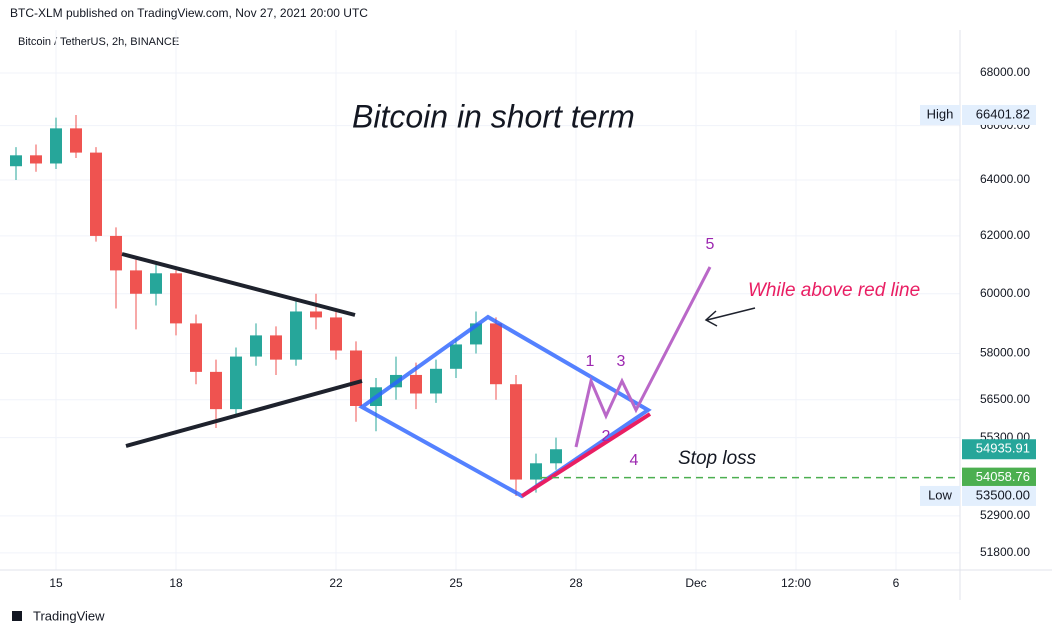 The image size is (1052, 635). Describe the element at coordinates (695, 583) in the screenshot. I see `x-tick-label: Dec` at that location.